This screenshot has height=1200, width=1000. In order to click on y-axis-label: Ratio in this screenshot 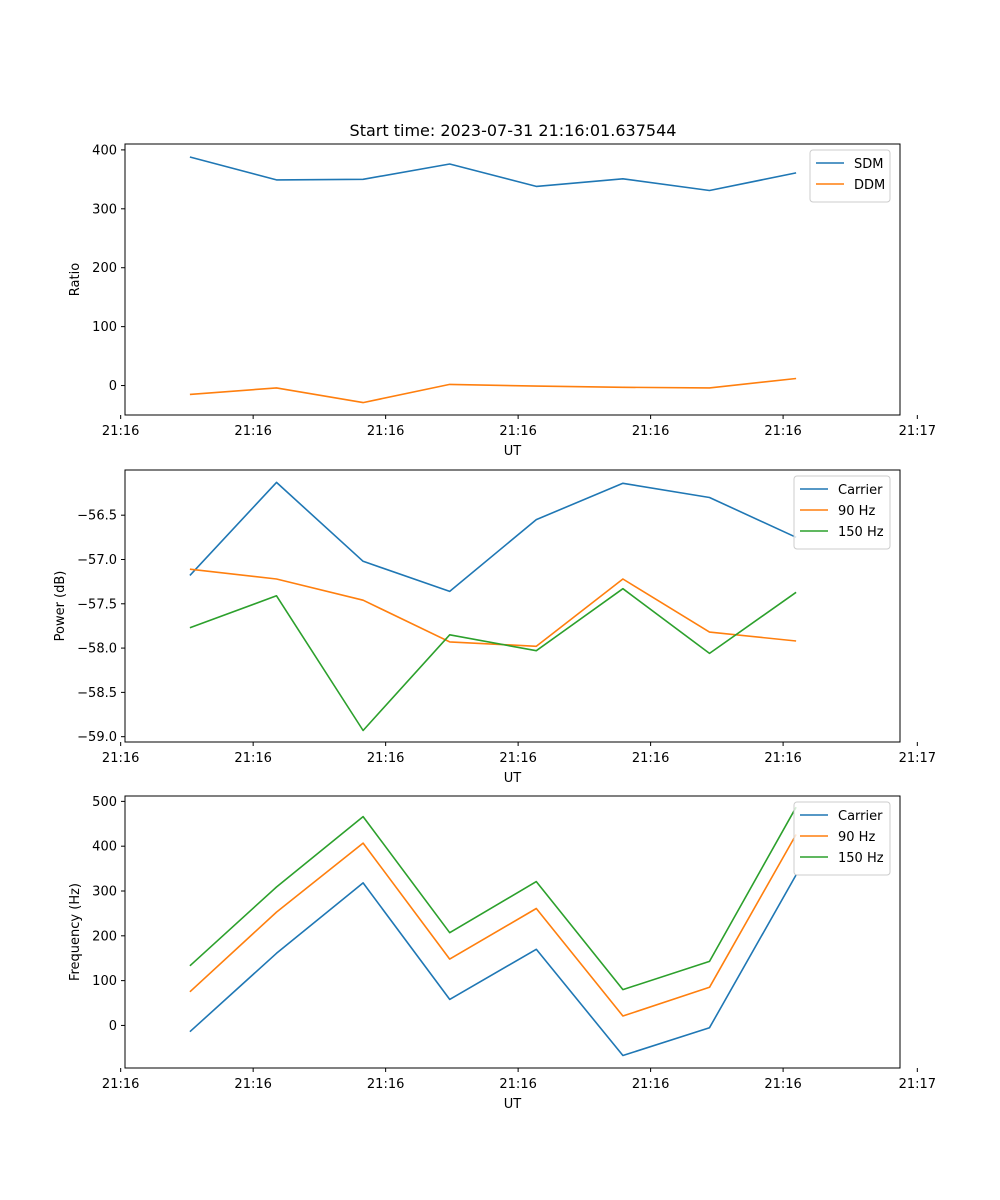, I will do `click(75, 279)`.